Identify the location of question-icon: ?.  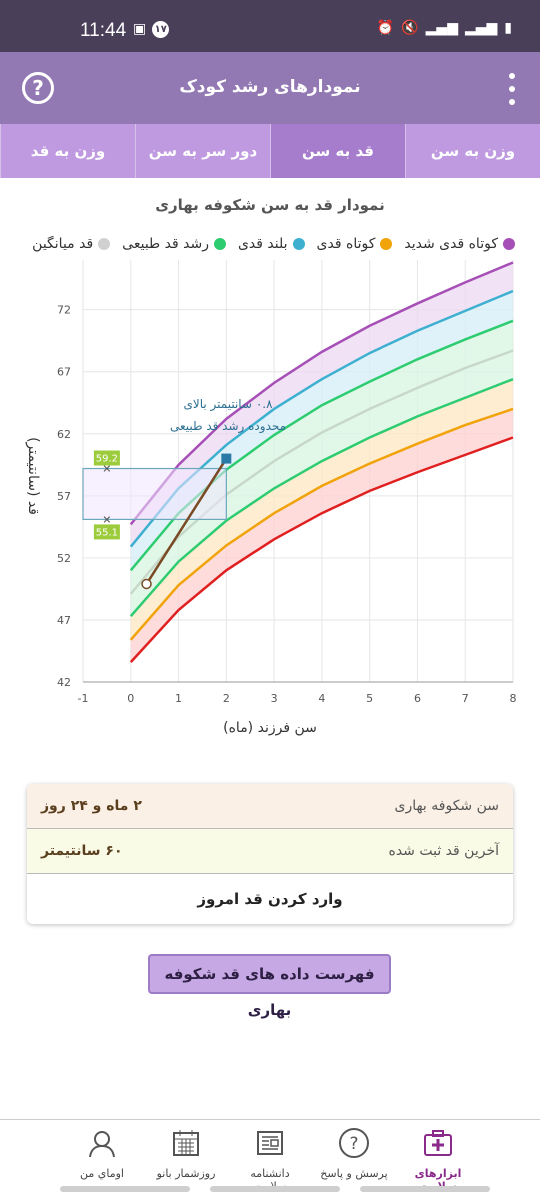
(354, 1143).